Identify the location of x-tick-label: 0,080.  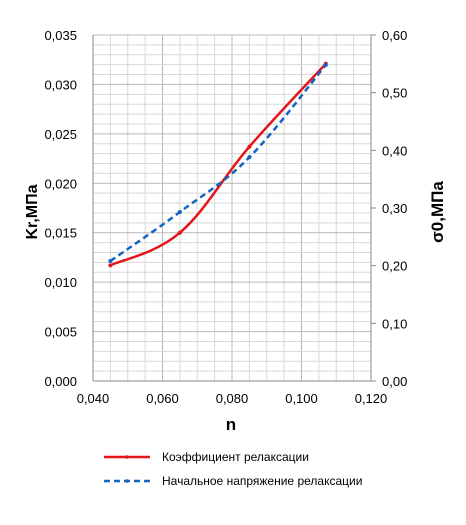
(232, 398).